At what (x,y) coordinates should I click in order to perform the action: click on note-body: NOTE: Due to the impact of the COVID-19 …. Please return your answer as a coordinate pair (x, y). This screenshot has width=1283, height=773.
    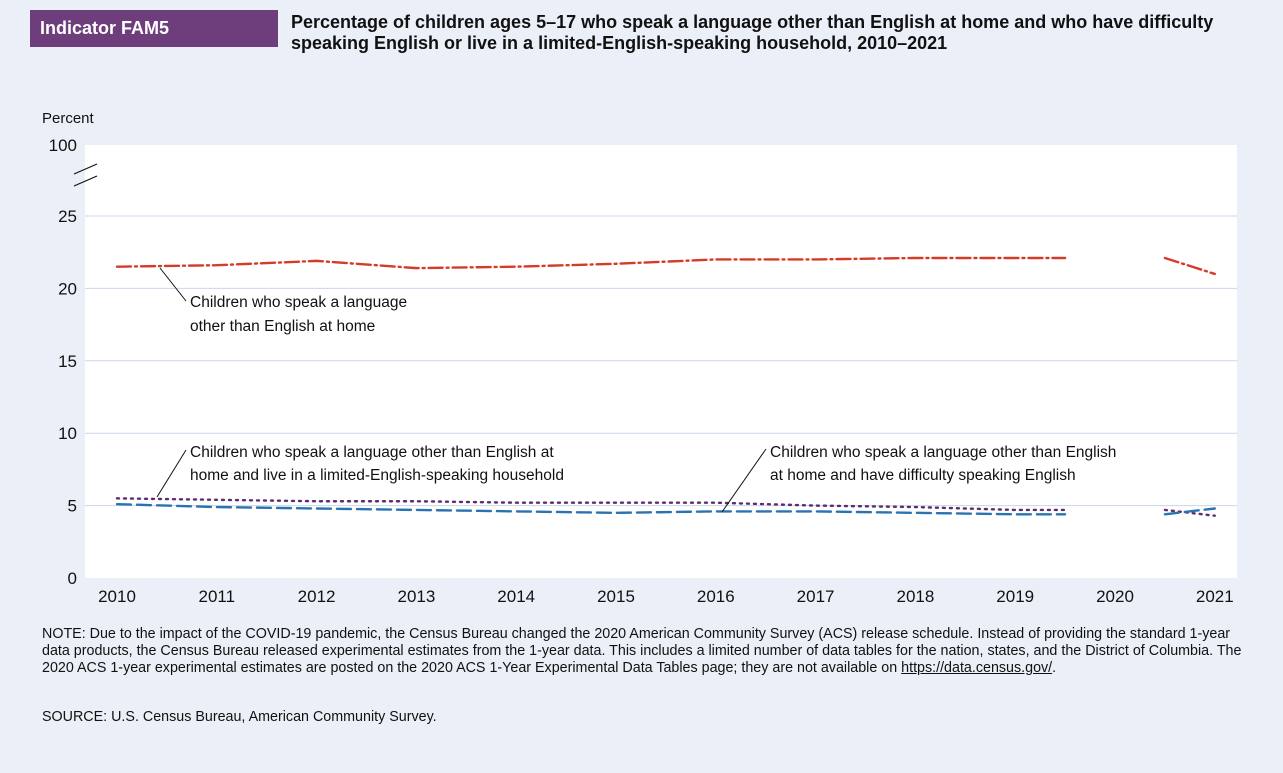
    Looking at the image, I should click on (642, 651).